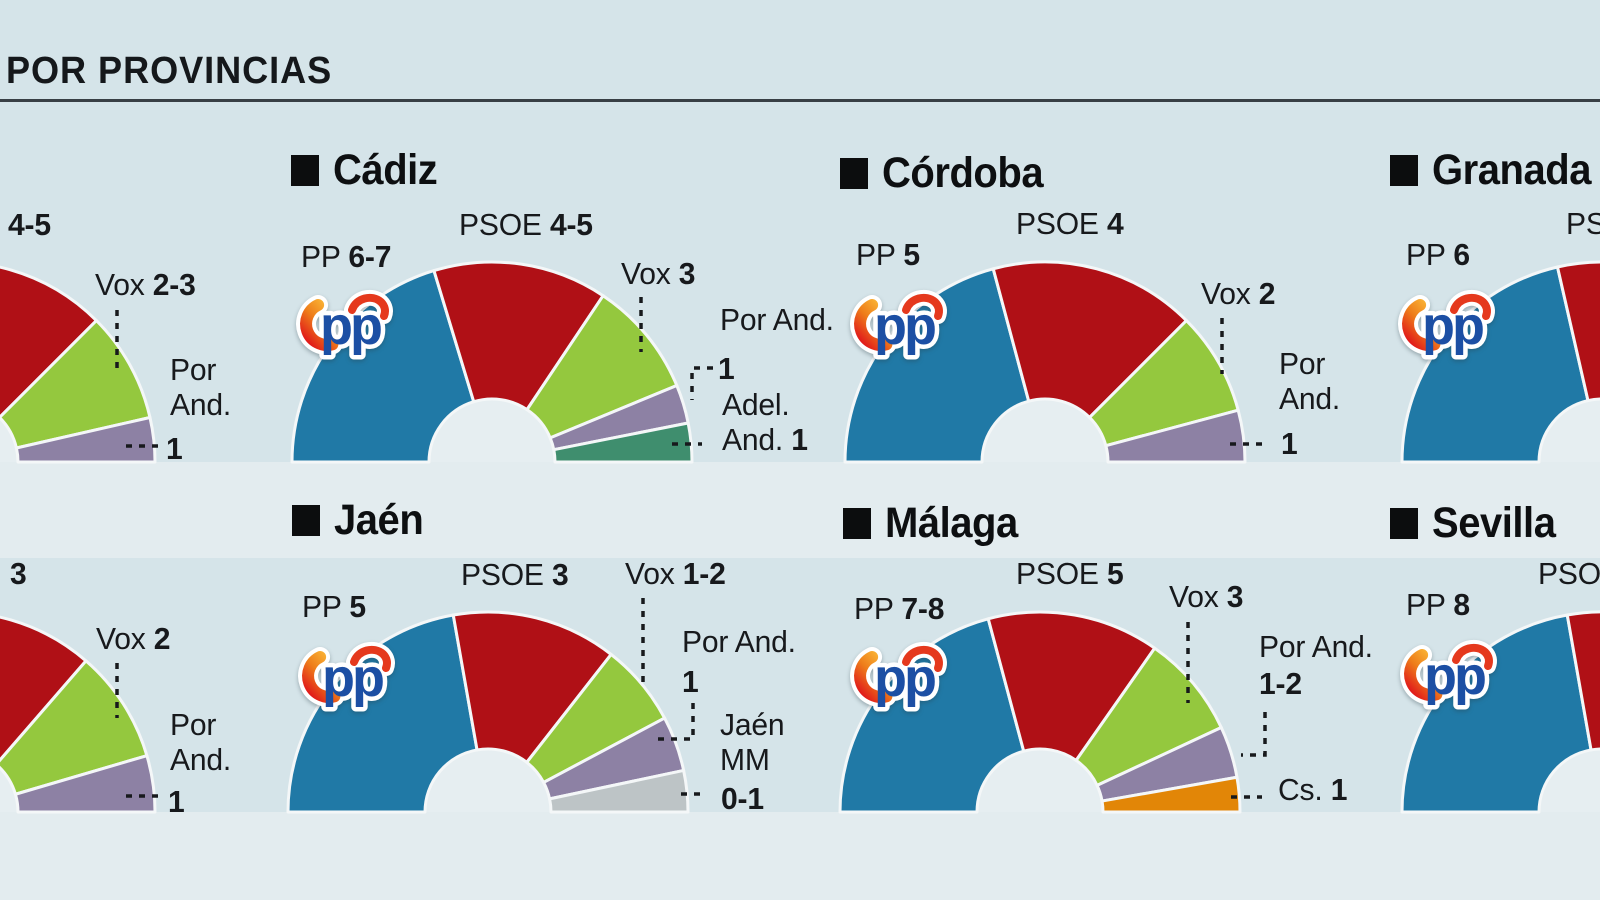 This screenshot has height=900, width=1600. What do you see at coordinates (1115, 223) in the screenshot?
I see `seat-count: 4` at bounding box center [1115, 223].